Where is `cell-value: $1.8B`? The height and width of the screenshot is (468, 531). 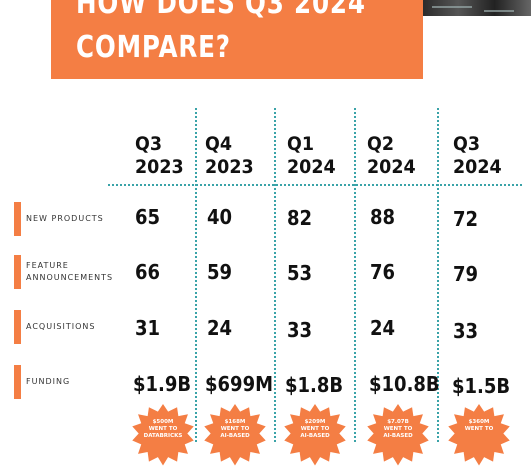 cell-value: $1.8B is located at coordinates (314, 385).